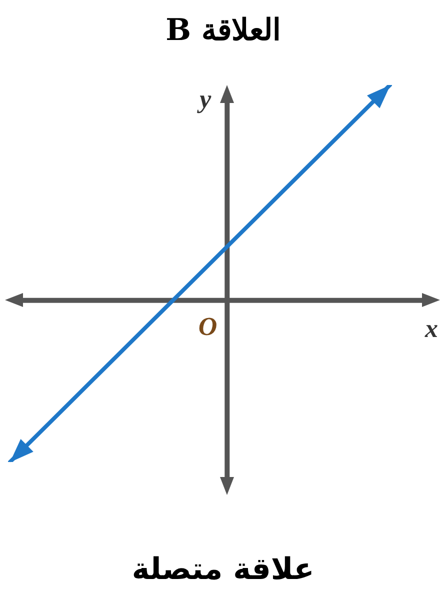 This screenshot has height=603, width=446. What do you see at coordinates (204, 99) in the screenshot?
I see `y-axis-title: y` at bounding box center [204, 99].